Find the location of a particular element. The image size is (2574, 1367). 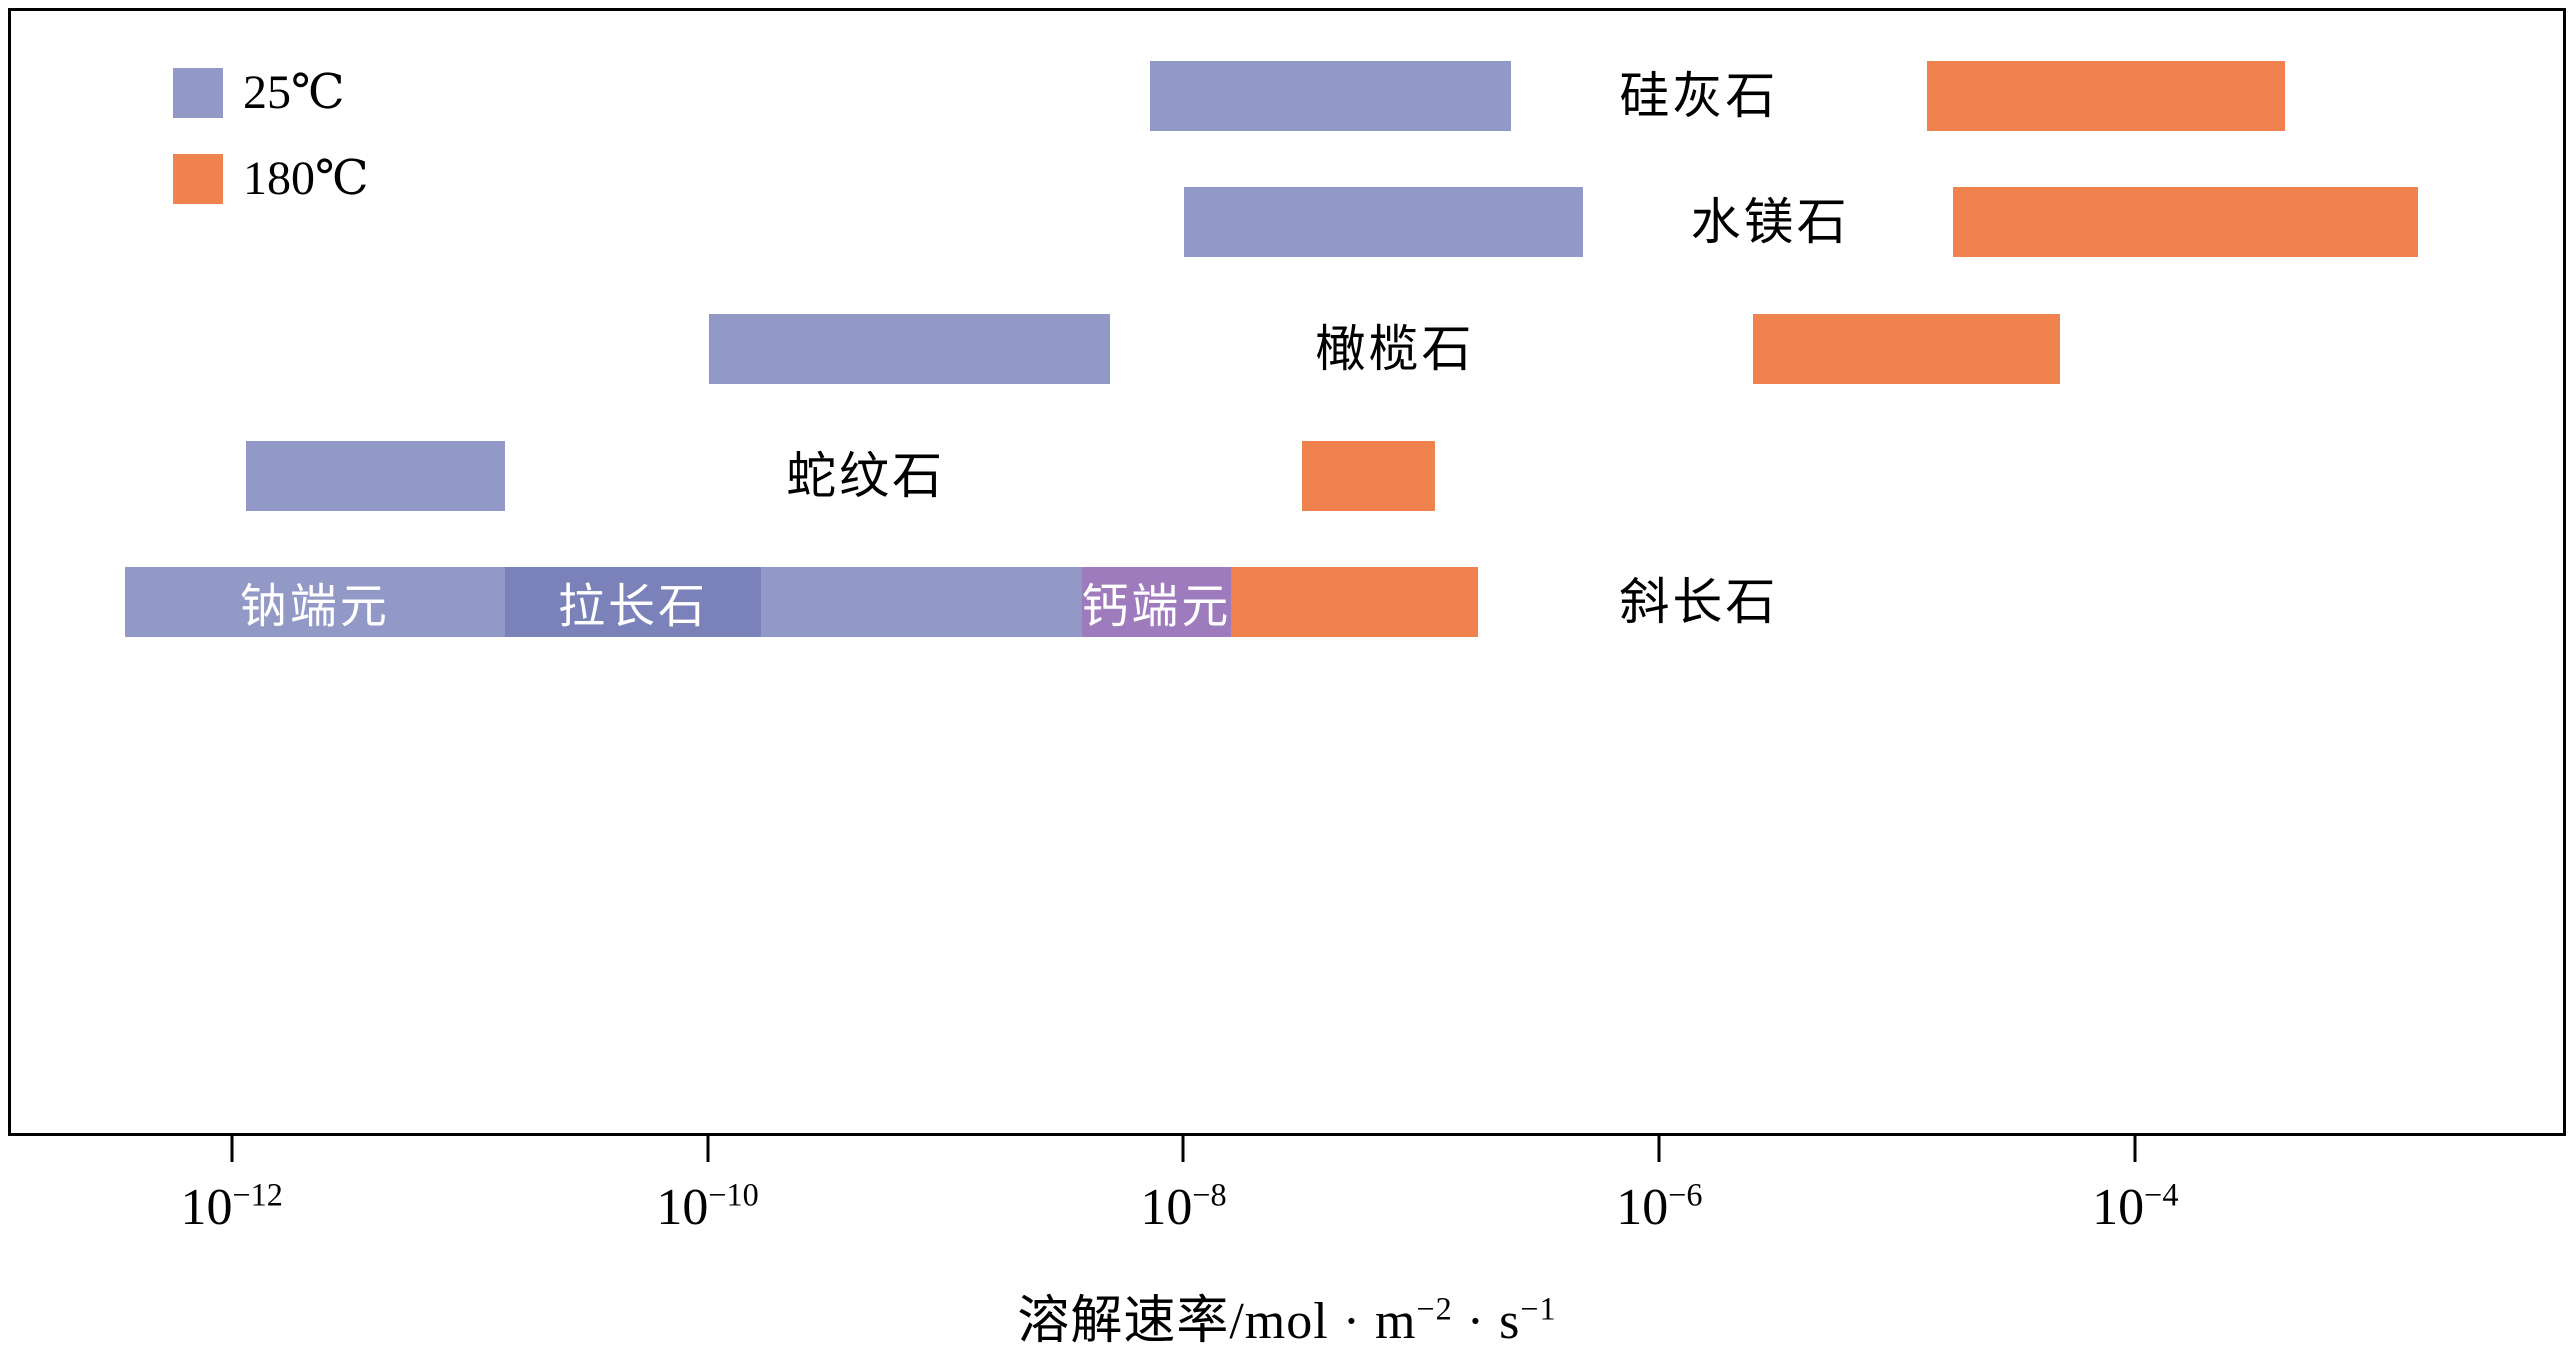

tick-label: 10⁻¹² is located at coordinates (231, 1207).